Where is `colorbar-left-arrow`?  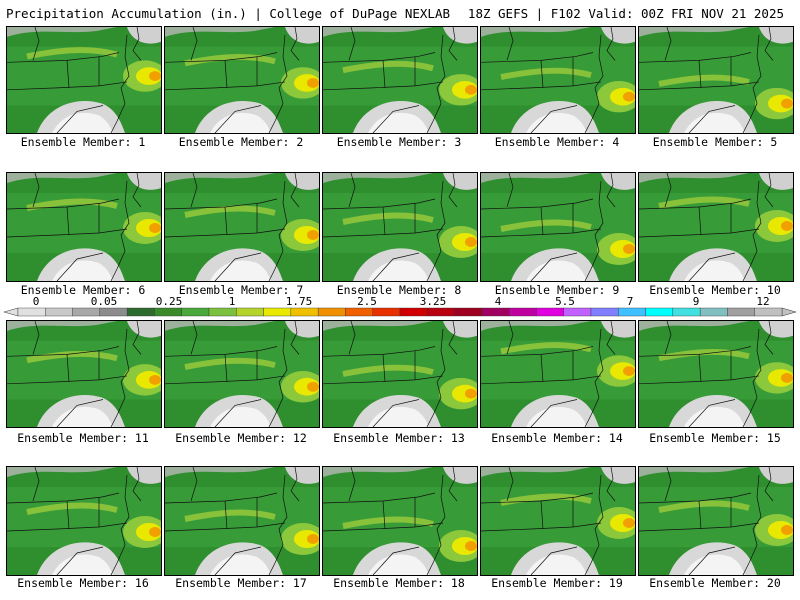 colorbar-left-arrow is located at coordinates (11, 312).